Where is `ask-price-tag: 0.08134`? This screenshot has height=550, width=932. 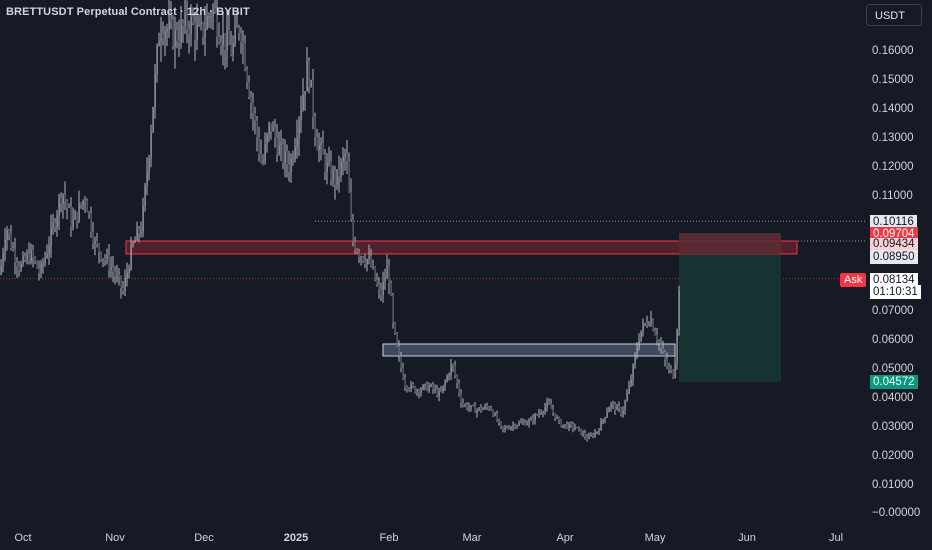 ask-price-tag: 0.08134 is located at coordinates (894, 280).